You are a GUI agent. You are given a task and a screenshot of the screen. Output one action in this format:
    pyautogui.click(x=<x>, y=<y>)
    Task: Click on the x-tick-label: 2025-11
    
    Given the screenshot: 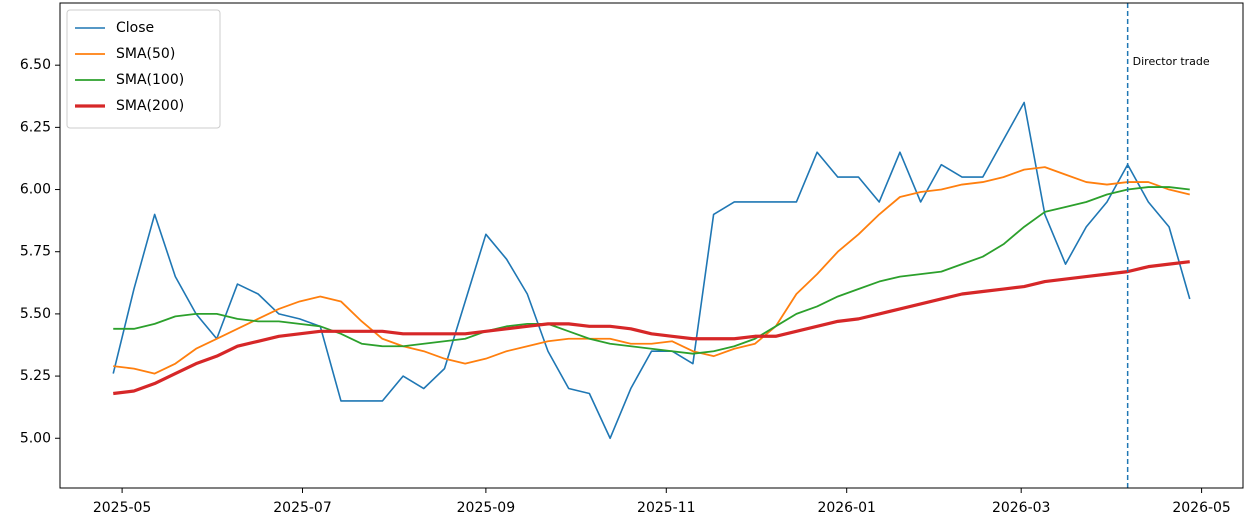 What is the action you would take?
    pyautogui.click(x=666, y=508)
    